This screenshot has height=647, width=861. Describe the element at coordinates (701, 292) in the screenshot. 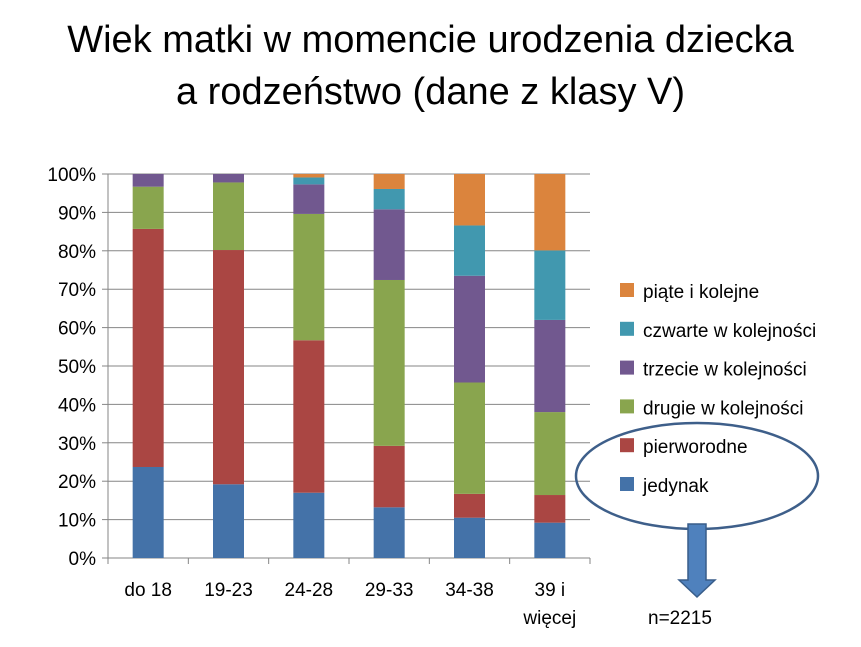

I see `legend-label: piąte i kolejne` at that location.